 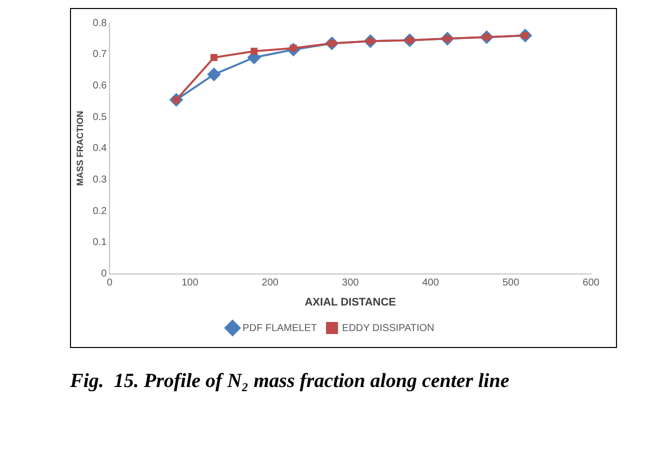 I want to click on x-tick-label: 200, so click(x=270, y=283).